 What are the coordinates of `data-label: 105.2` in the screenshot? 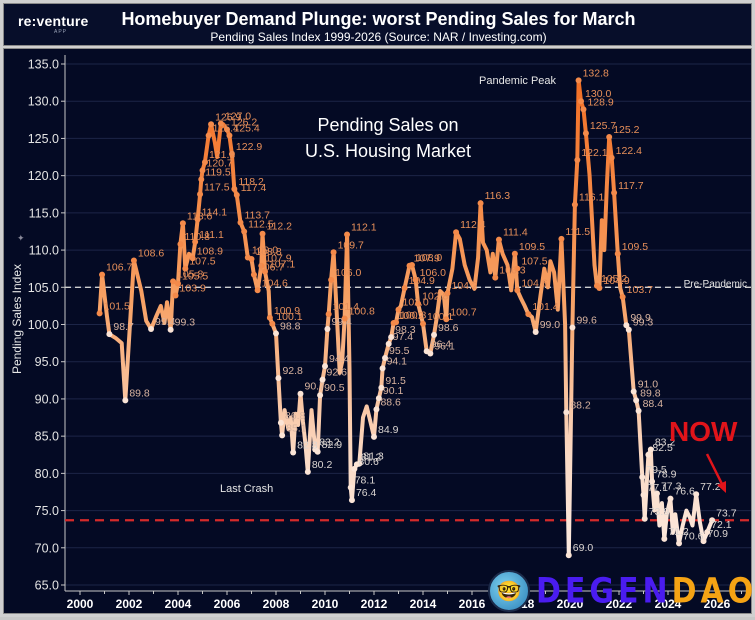 It's located at (614, 279).